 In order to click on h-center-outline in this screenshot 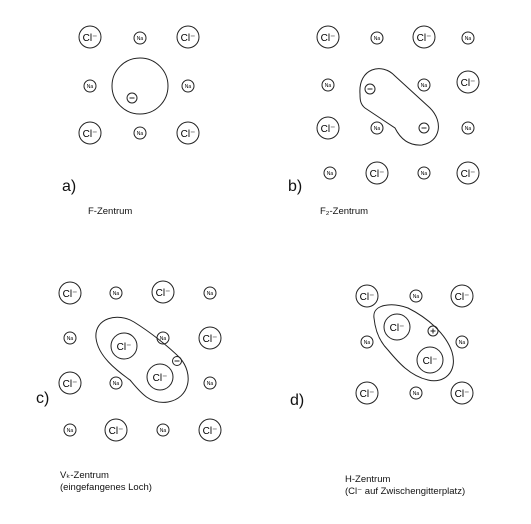, I will do `click(413, 343)`.